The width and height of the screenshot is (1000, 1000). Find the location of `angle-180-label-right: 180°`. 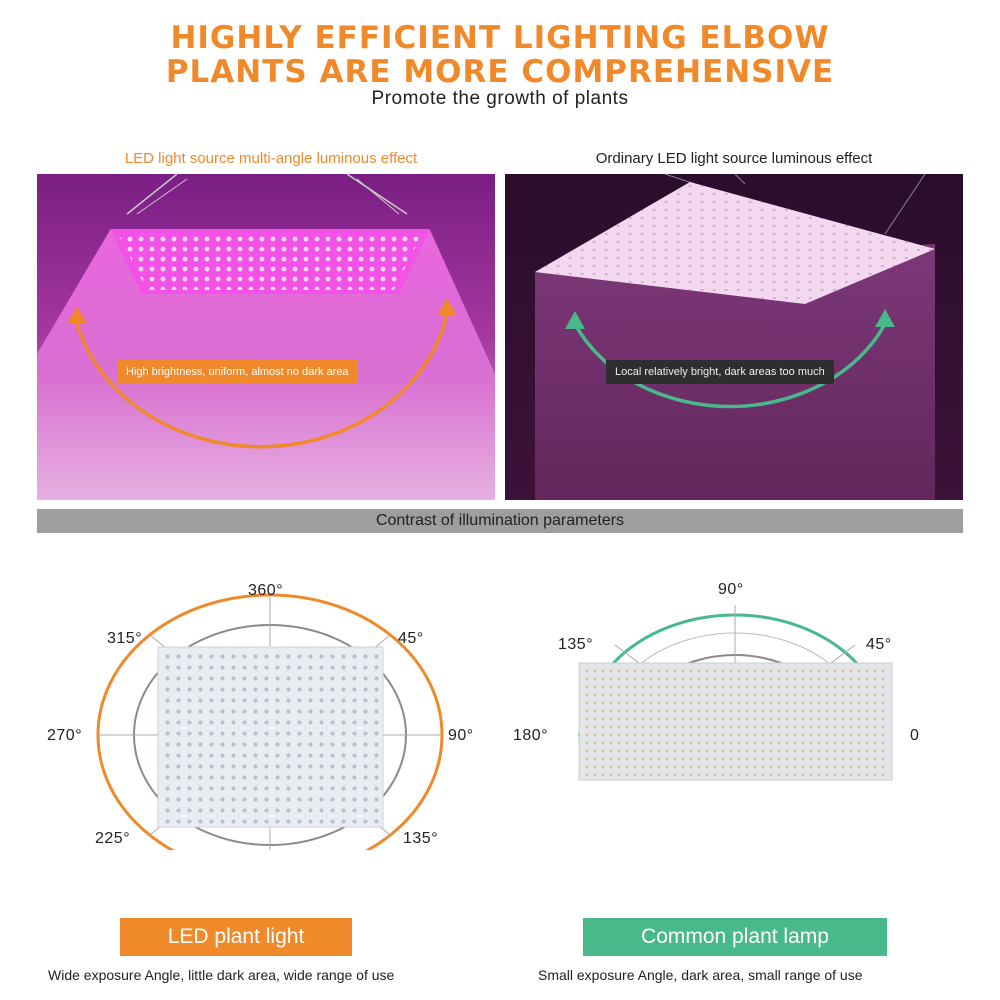

angle-180-label-right: 180° is located at coordinates (531, 735).